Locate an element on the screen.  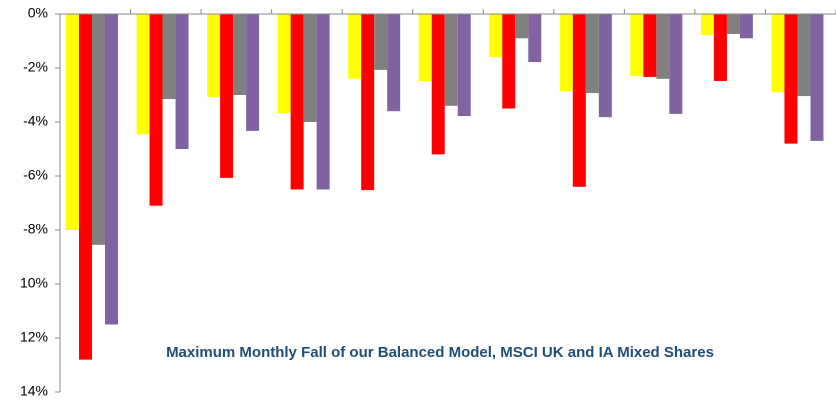
y-tick-label: 12% is located at coordinates (34, 337).